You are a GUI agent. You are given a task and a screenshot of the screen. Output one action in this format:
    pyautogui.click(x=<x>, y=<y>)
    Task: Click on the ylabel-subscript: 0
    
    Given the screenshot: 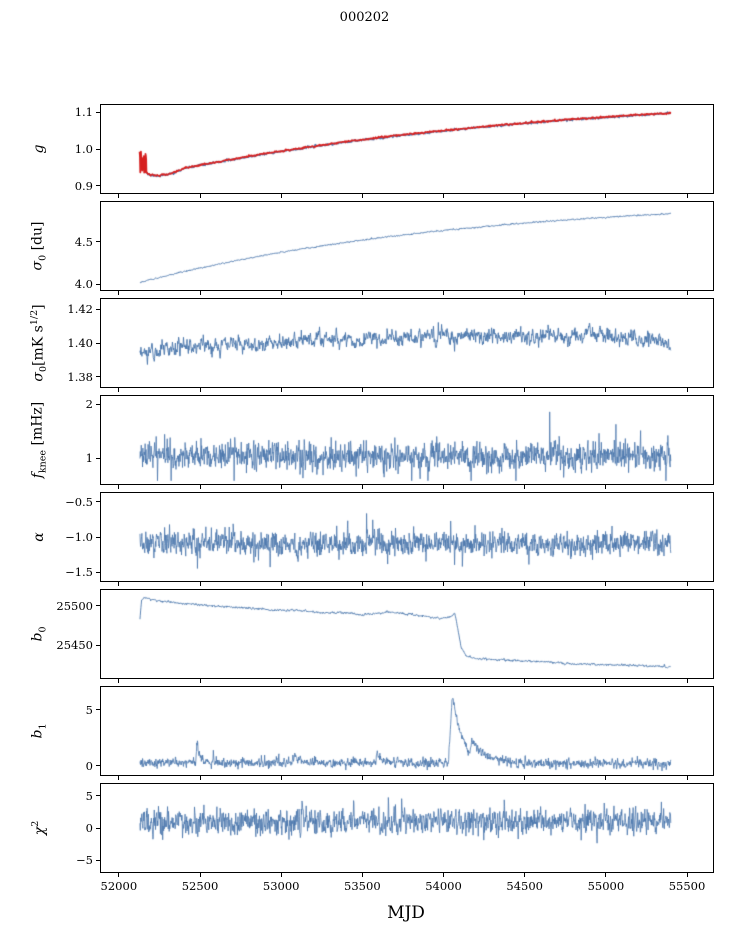 What is the action you would take?
    pyautogui.click(x=43, y=629)
    